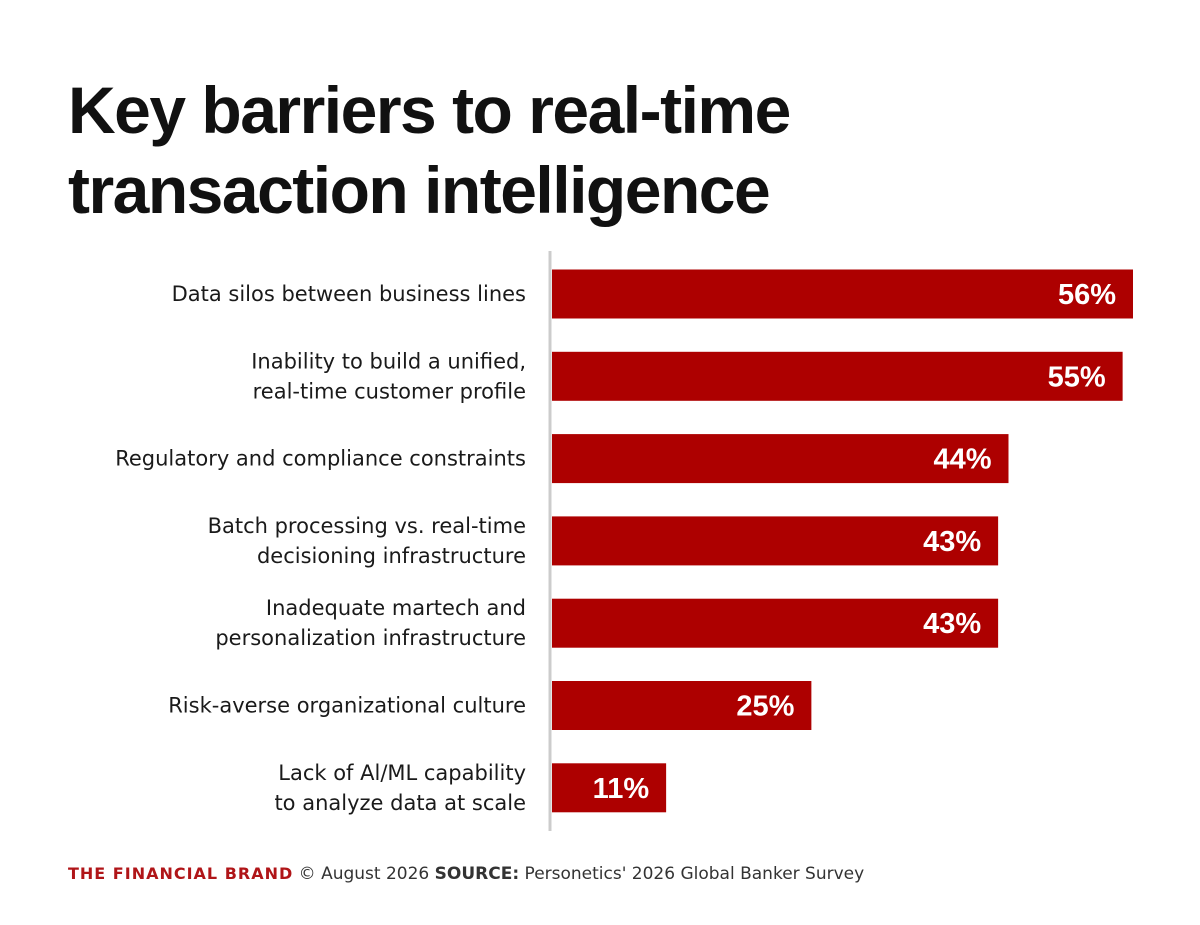  Describe the element at coordinates (370, 638) in the screenshot. I see `category-label-4-line-1: personalization infrastructure` at that location.